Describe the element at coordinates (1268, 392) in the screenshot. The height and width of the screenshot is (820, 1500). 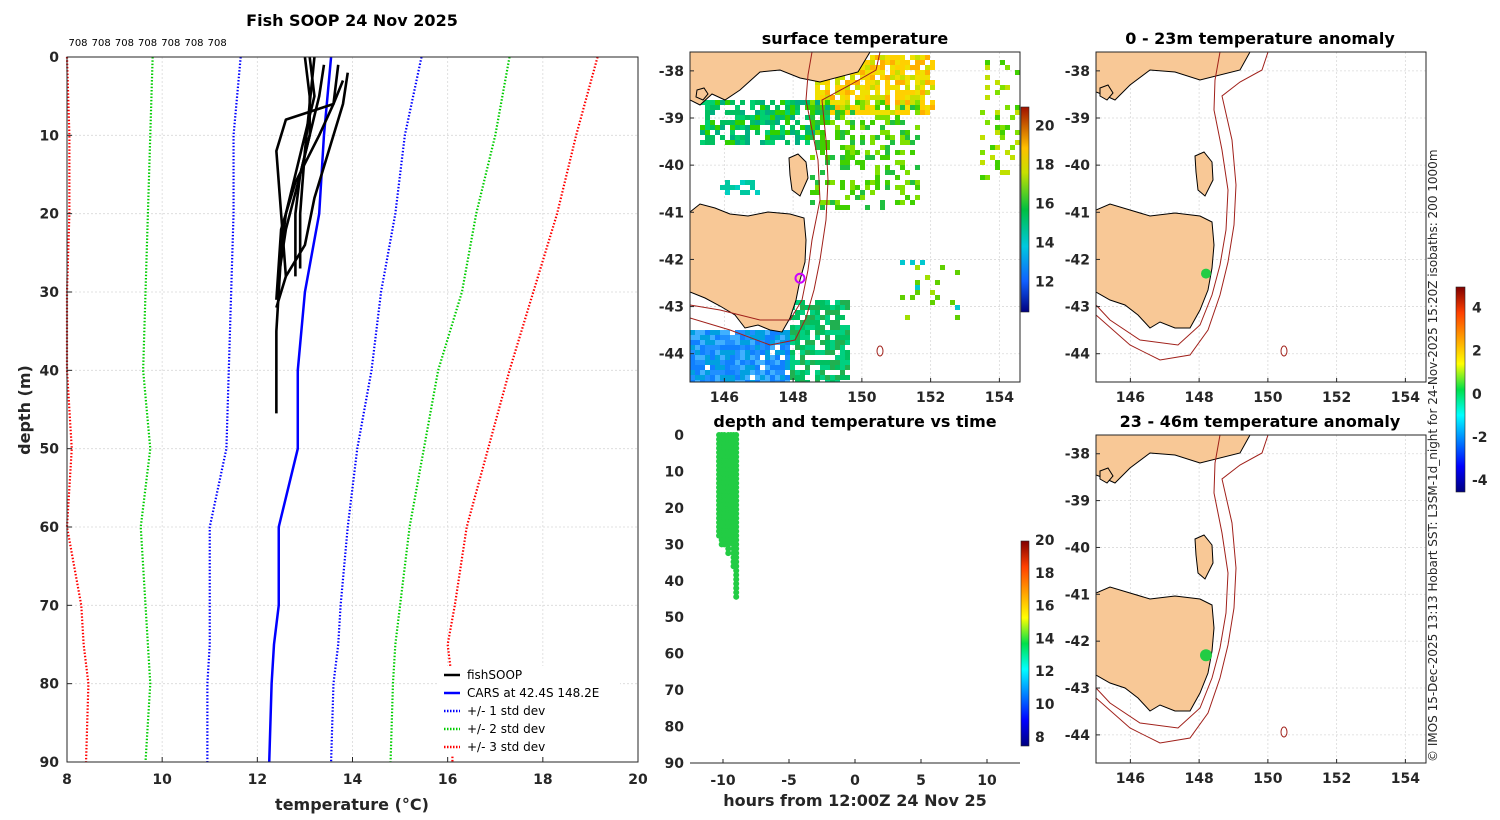
I see `anomaly-0-23-x-ticks: 146 148 150 152 154` at that location.